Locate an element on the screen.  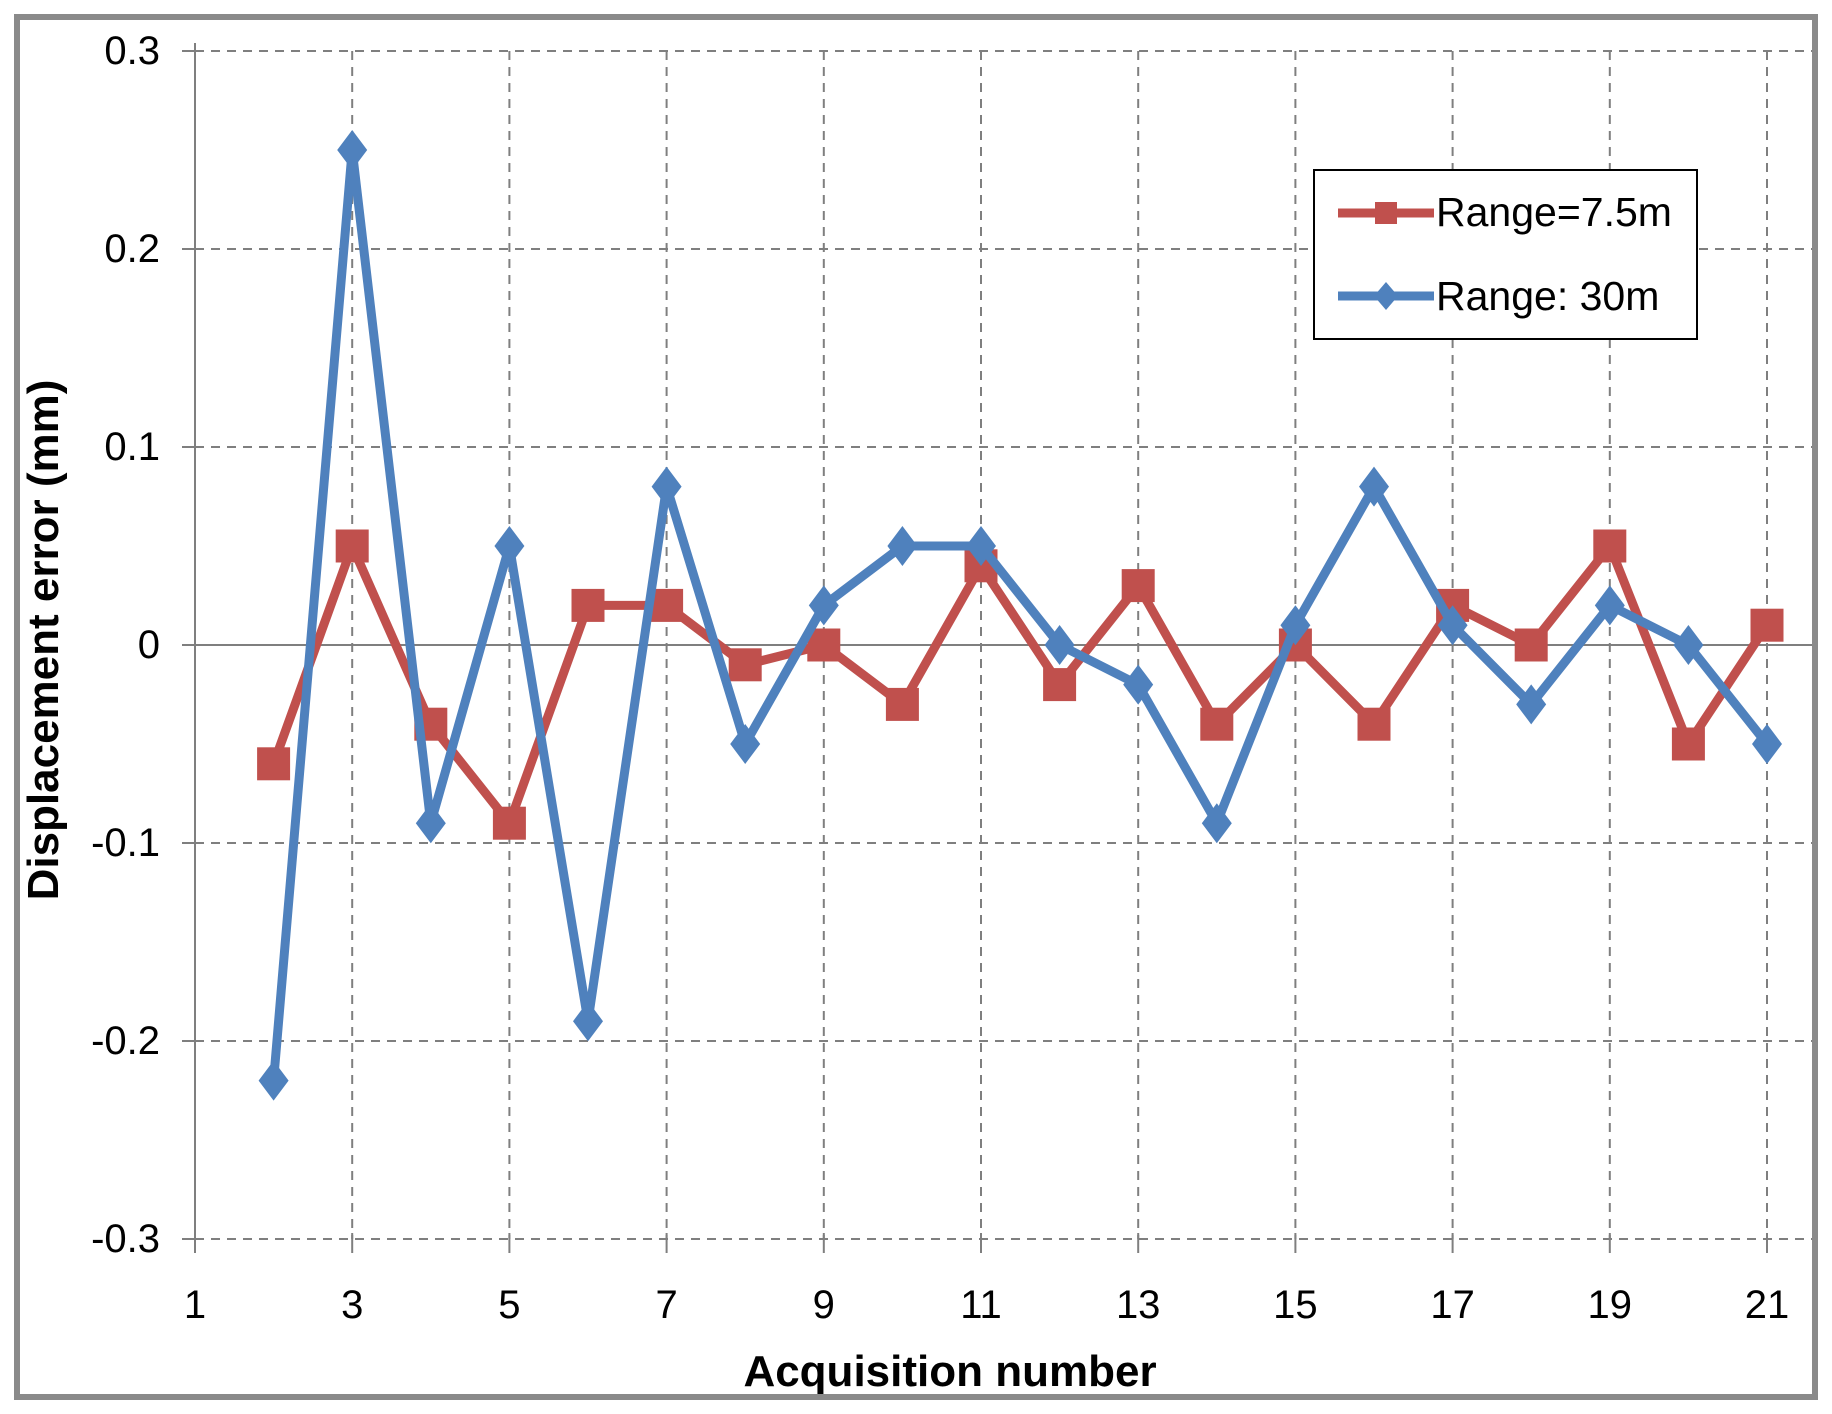
x-tick-label: 19 is located at coordinates (1610, 1305).